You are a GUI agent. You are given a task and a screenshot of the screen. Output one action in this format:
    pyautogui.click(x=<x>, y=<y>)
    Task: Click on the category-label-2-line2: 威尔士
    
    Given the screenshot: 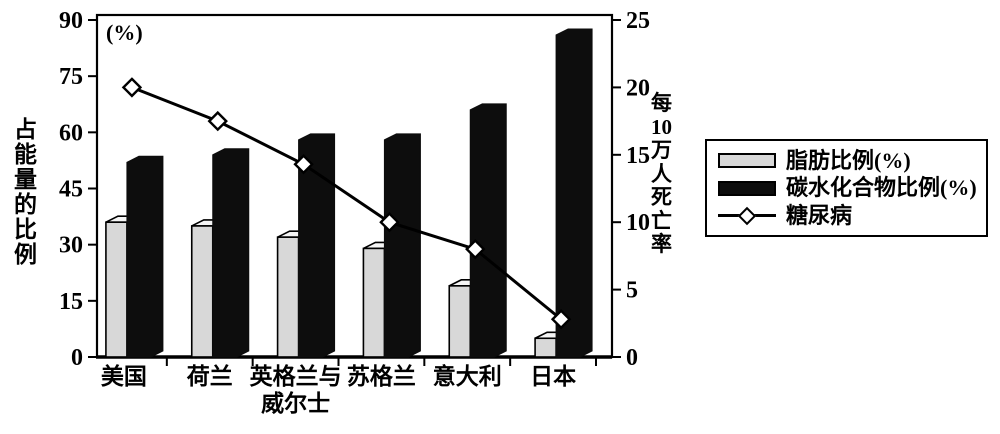 What is the action you would take?
    pyautogui.click(x=295, y=403)
    